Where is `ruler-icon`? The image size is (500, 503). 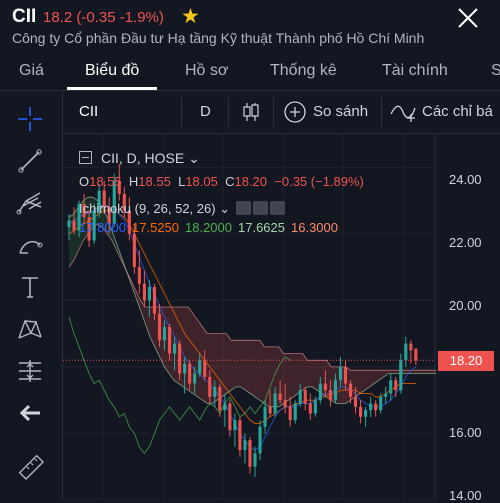 ruler-icon is located at coordinates (30, 467).